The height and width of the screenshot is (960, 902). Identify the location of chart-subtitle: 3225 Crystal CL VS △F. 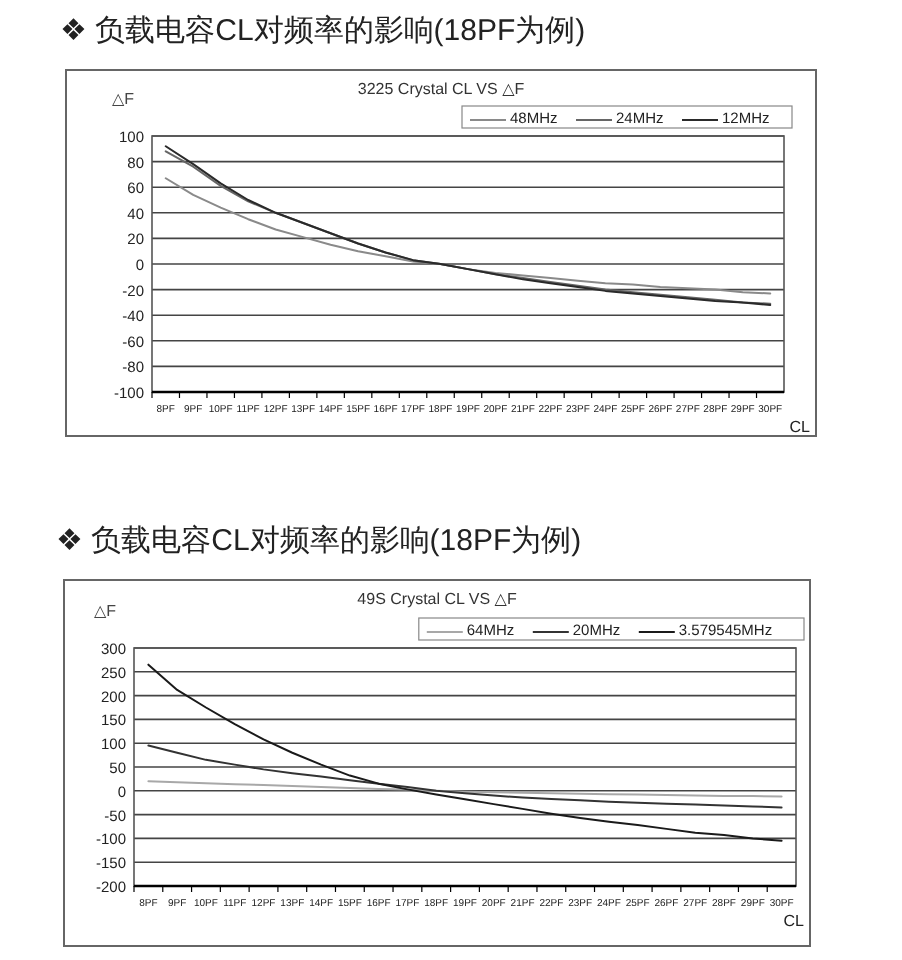
(441, 89).